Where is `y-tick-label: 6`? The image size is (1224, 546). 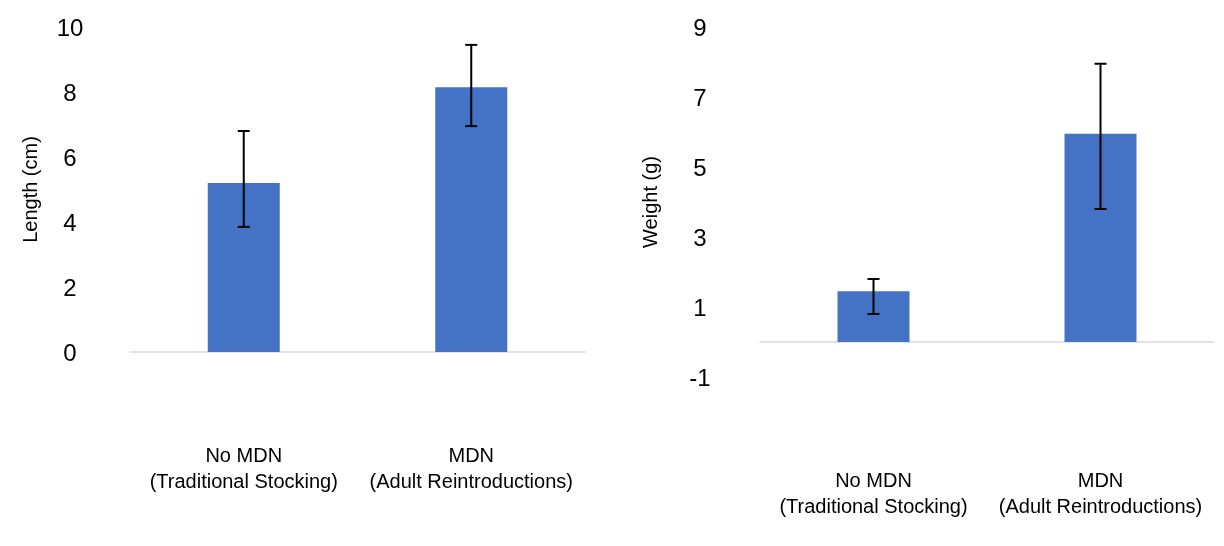
y-tick-label: 6 is located at coordinates (70, 157).